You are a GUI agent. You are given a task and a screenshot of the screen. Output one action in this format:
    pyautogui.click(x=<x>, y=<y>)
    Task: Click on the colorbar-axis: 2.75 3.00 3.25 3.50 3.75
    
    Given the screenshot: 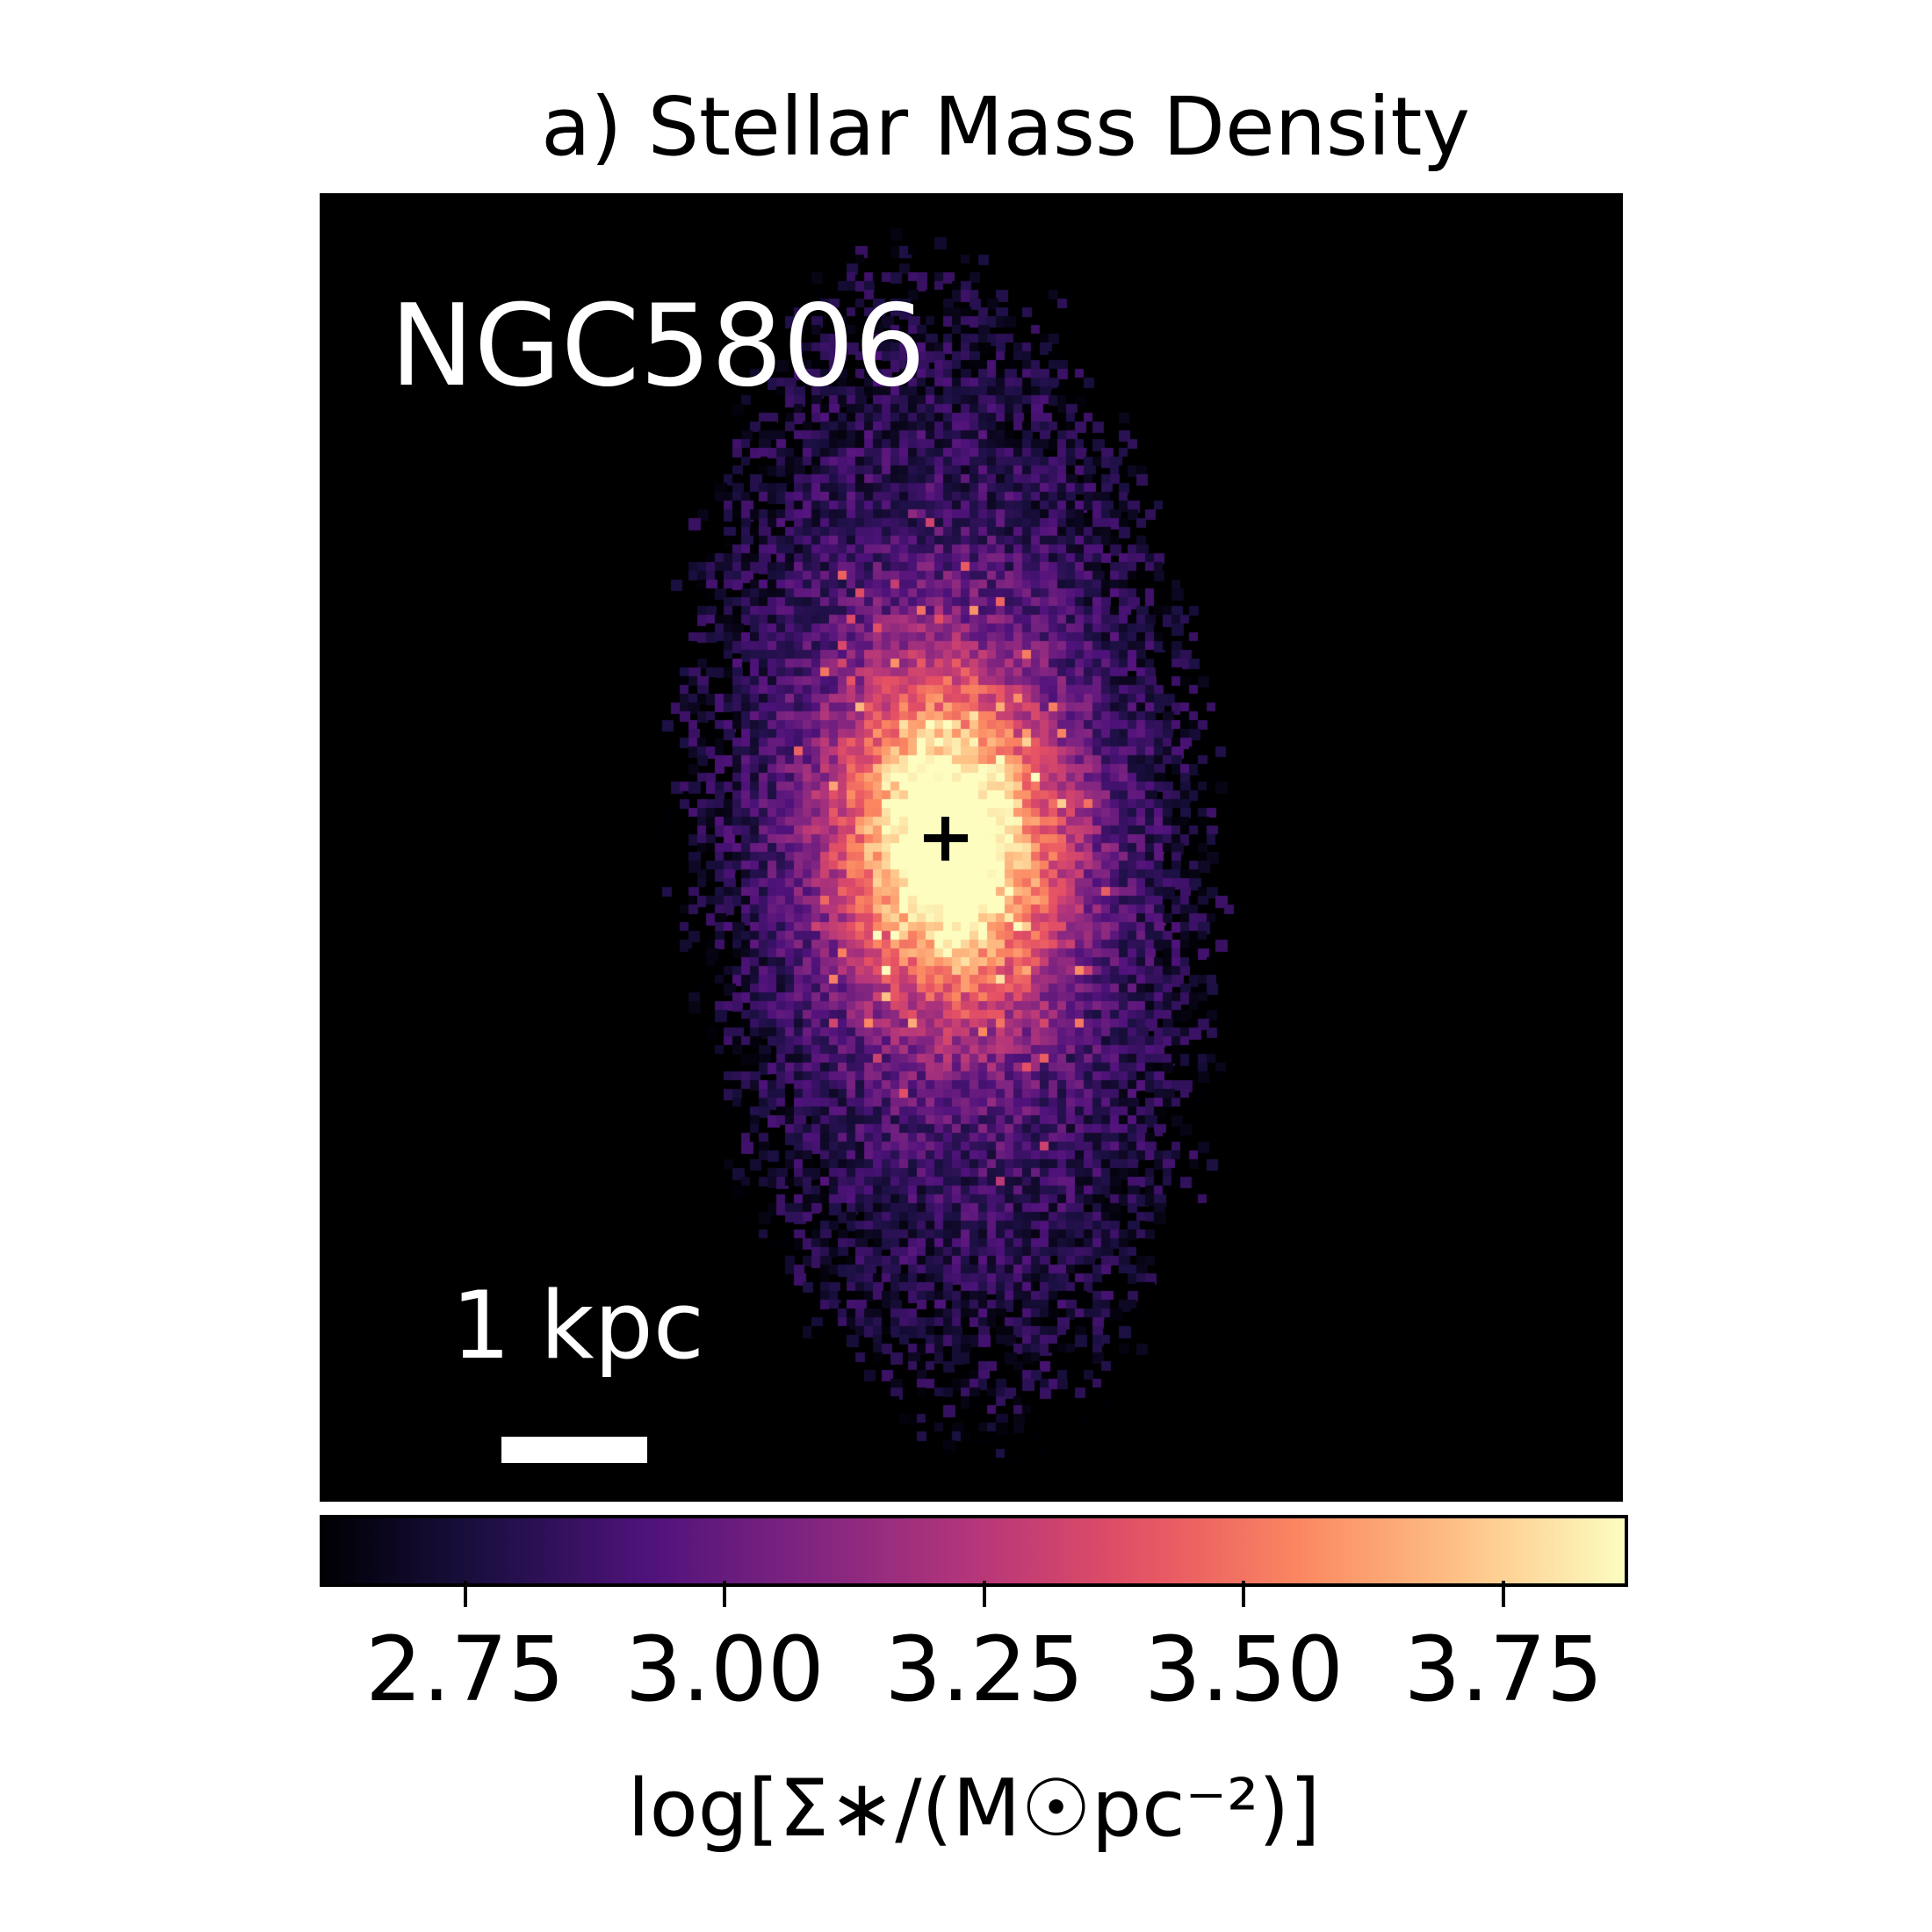 What is the action you would take?
    pyautogui.click(x=974, y=1695)
    